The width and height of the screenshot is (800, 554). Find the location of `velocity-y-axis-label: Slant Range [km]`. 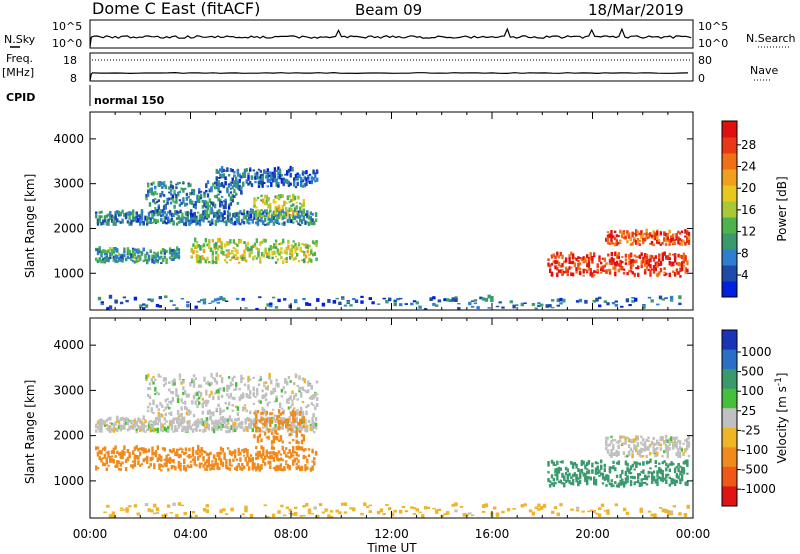

velocity-y-axis-label: Slant Range [km] is located at coordinates (30, 432).